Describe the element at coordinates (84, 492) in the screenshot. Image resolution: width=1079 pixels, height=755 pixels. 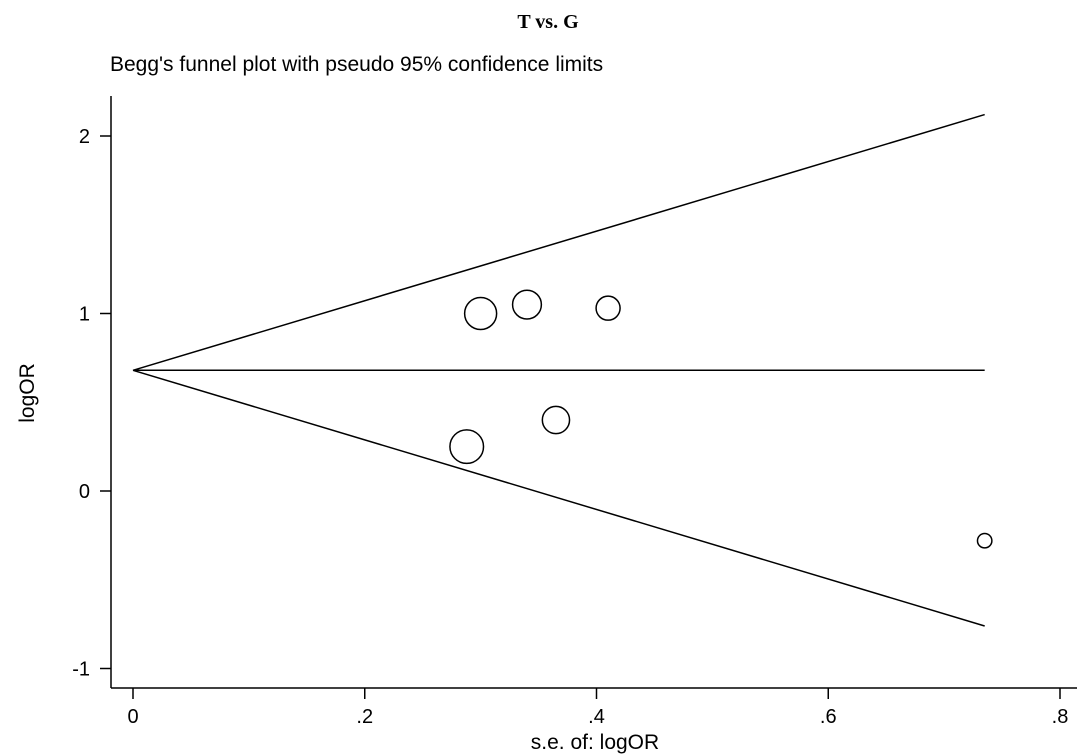
I see `y-tick-label: 0` at that location.